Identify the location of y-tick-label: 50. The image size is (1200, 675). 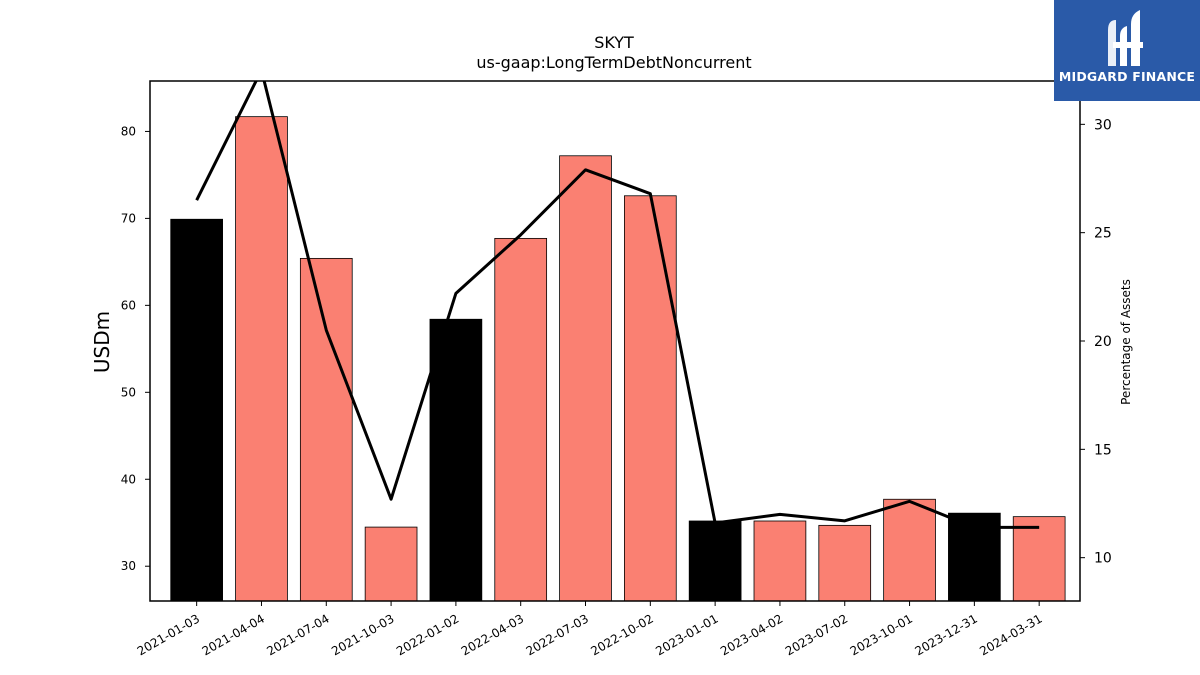
(128, 392).